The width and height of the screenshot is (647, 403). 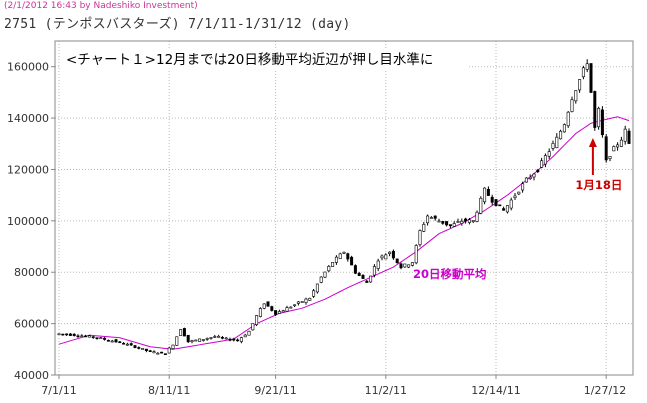 What do you see at coordinates (31, 272) in the screenshot?
I see `y-tick-label: 80000` at bounding box center [31, 272].